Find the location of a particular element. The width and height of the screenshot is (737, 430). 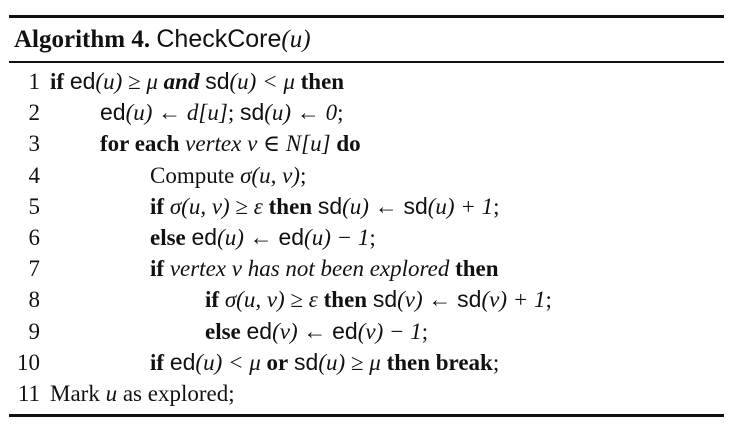

code-token: and is located at coordinates (181, 81).